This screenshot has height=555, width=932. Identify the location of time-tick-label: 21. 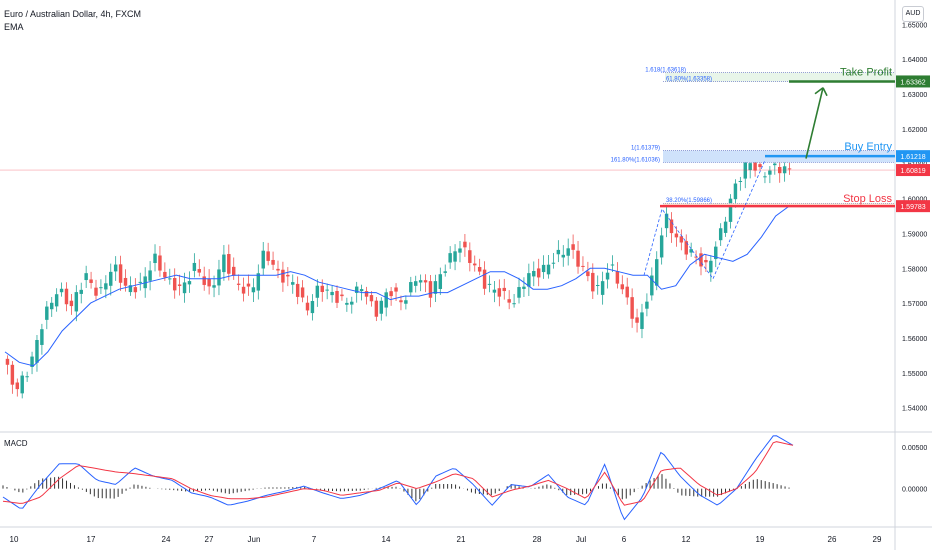
(461, 539).